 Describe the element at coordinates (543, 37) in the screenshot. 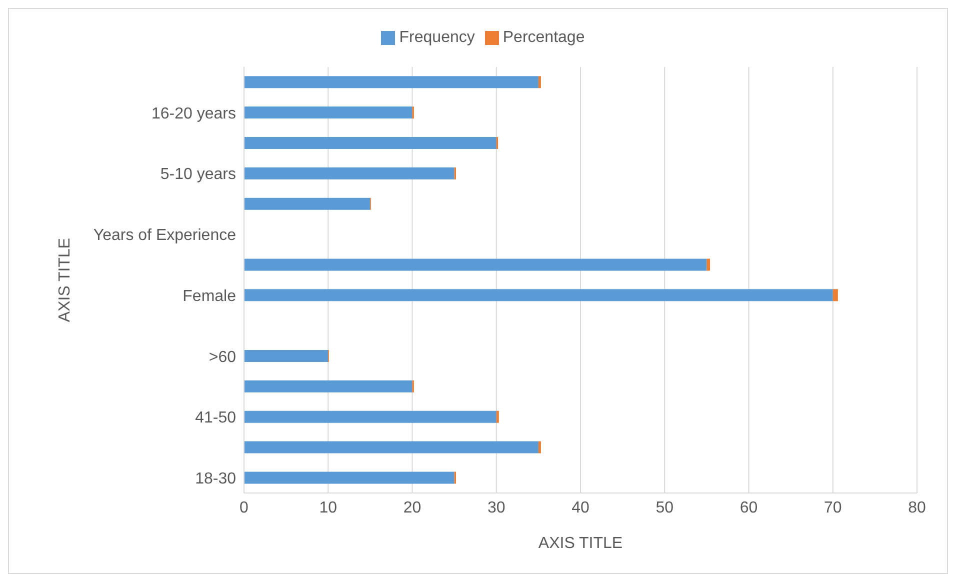

I see `legend-label: Percentage` at that location.